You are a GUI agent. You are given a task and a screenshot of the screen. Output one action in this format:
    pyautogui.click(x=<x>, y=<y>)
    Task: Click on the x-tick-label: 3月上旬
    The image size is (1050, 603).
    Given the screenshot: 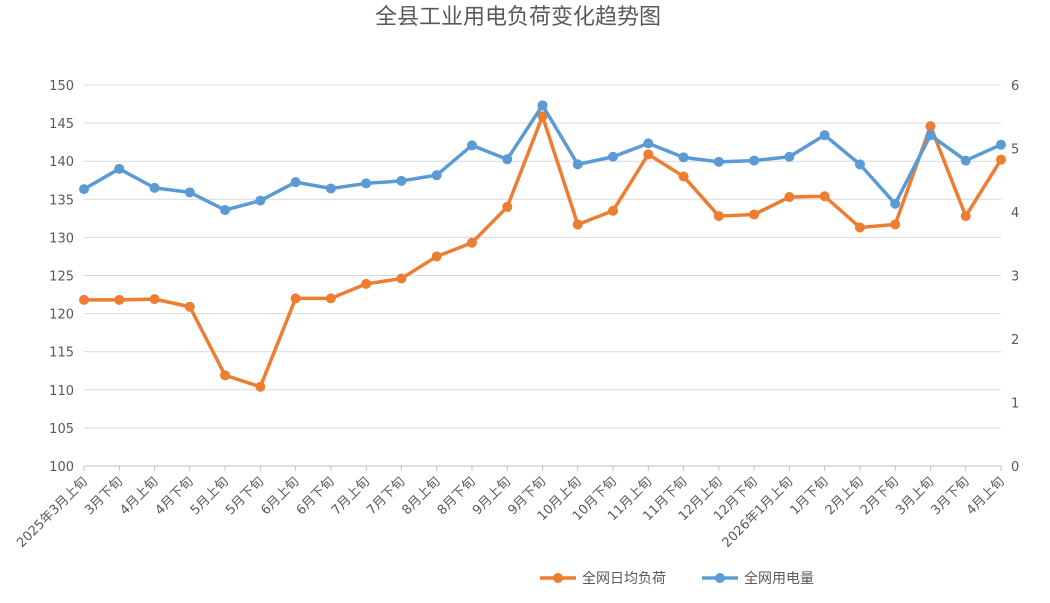 What is the action you would take?
    pyautogui.click(x=915, y=496)
    